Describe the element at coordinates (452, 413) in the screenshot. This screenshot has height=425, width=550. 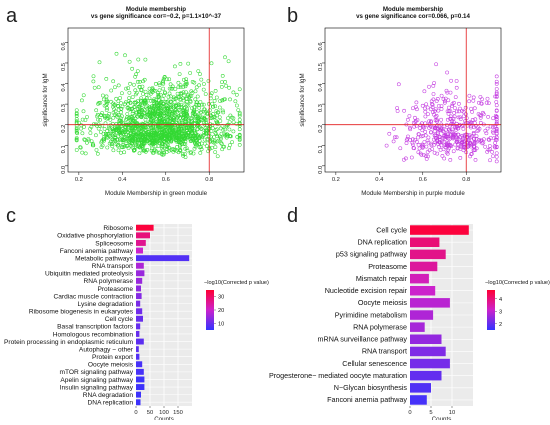
I see `x-tick-label: 10` at that location.